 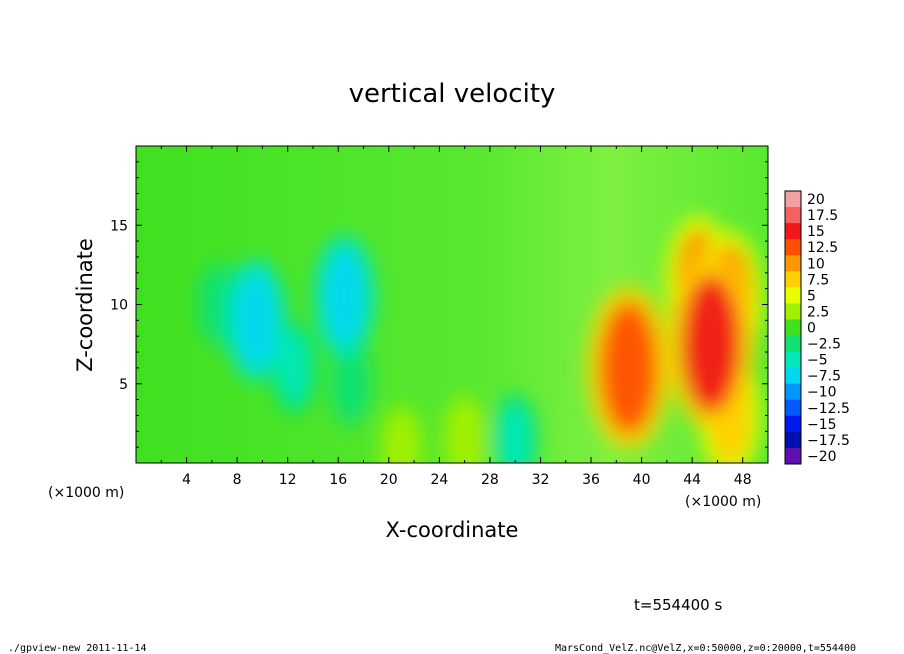 What do you see at coordinates (692, 480) in the screenshot?
I see `x-tick-label: 44` at bounding box center [692, 480].